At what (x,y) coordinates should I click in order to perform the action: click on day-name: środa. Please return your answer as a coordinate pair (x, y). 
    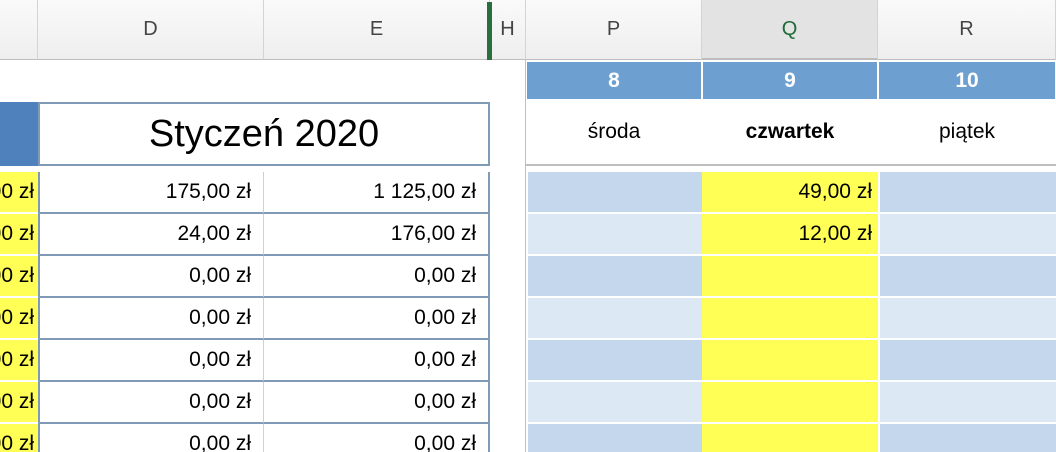
    Looking at the image, I should click on (614, 133).